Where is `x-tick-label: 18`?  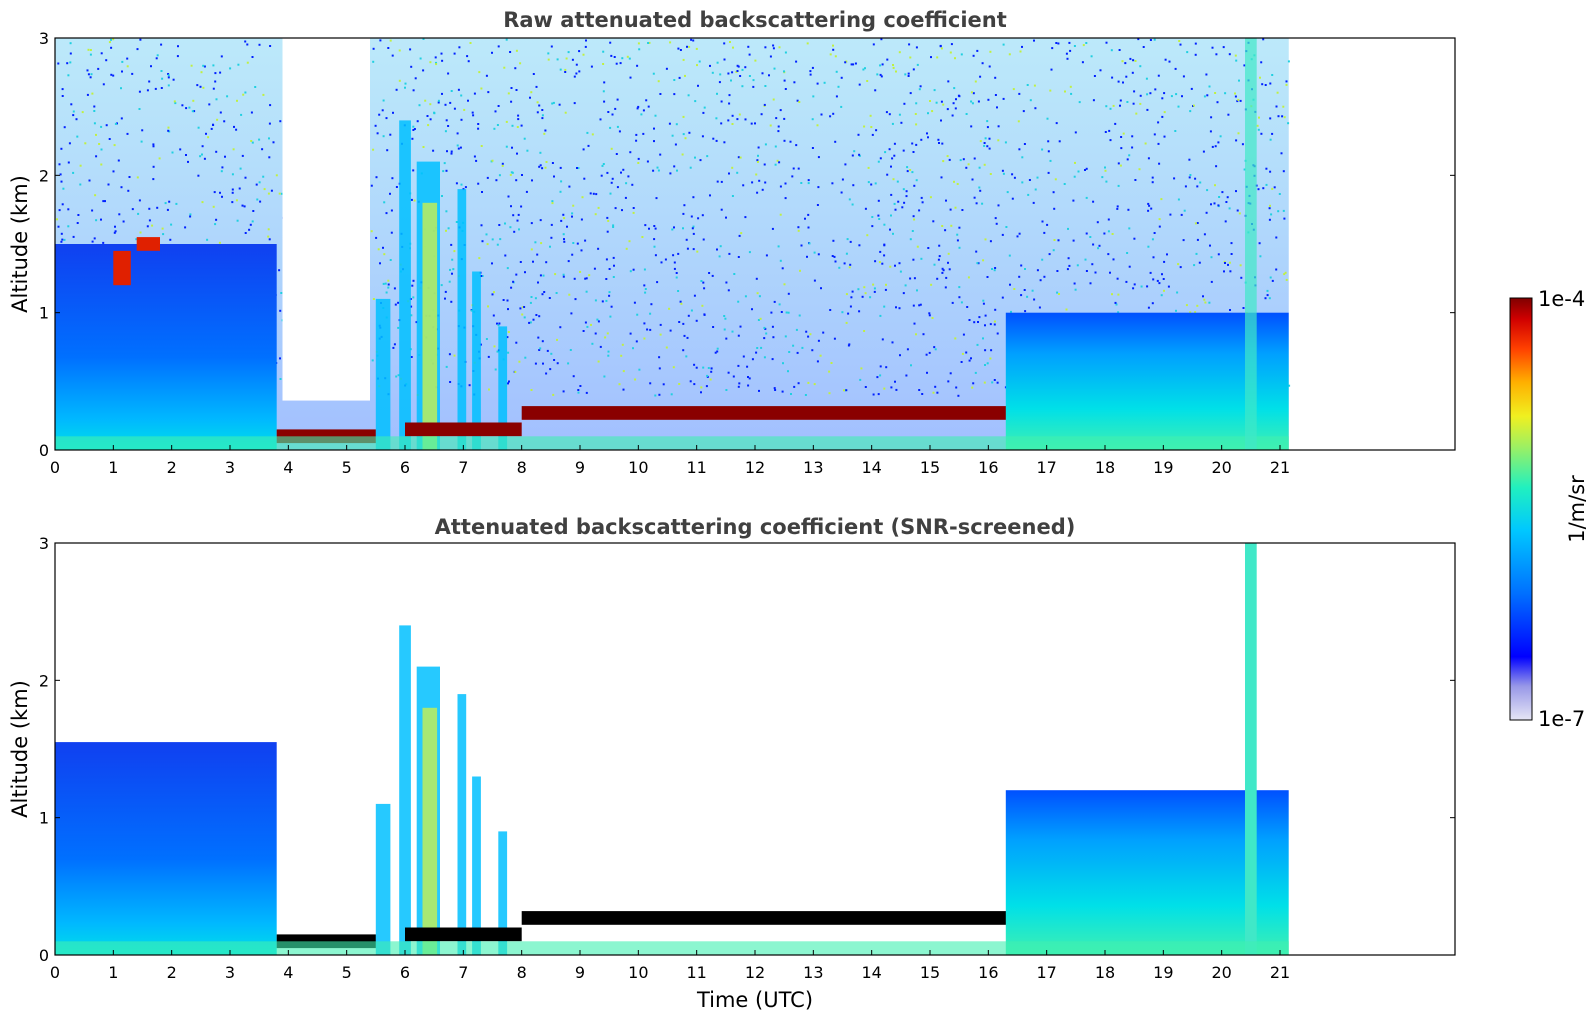 x-tick-label: 18 is located at coordinates (1105, 467).